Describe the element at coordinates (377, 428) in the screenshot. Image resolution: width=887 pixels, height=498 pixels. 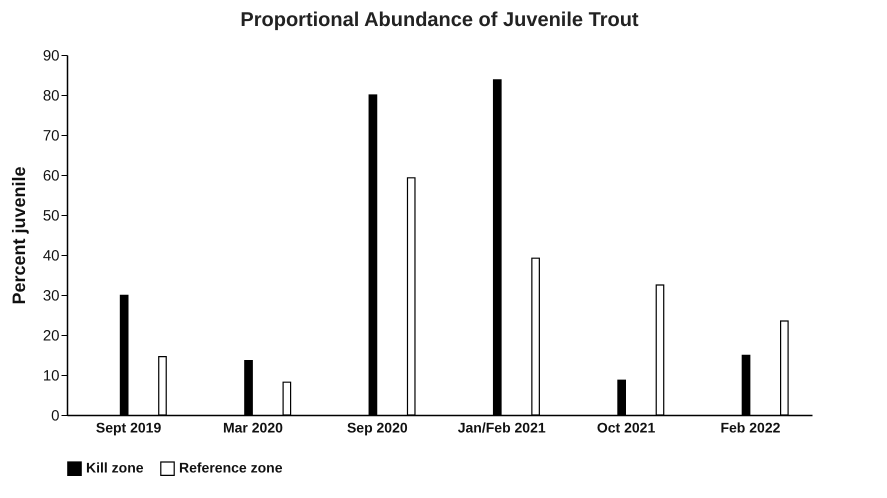
I see `x-tick-label: Sep 2020` at that location.